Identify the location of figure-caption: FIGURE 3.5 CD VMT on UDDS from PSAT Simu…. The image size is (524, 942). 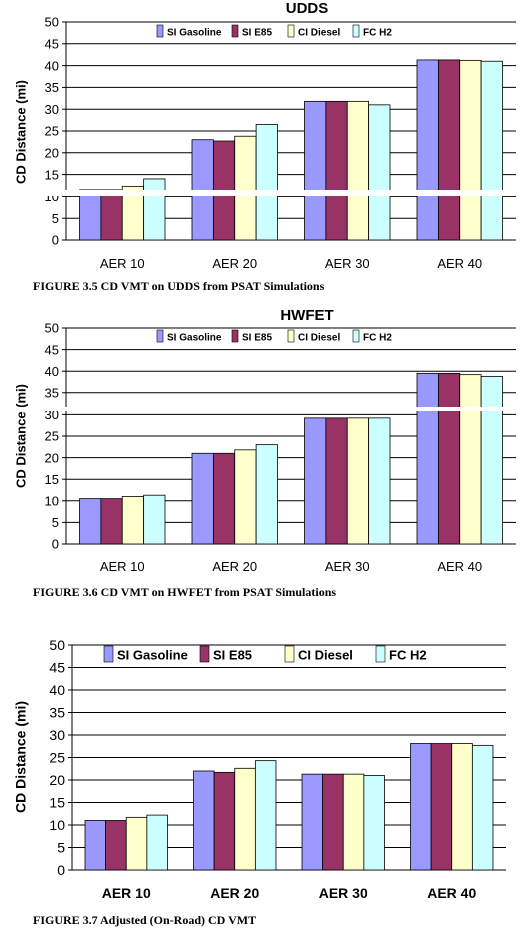
(179, 286).